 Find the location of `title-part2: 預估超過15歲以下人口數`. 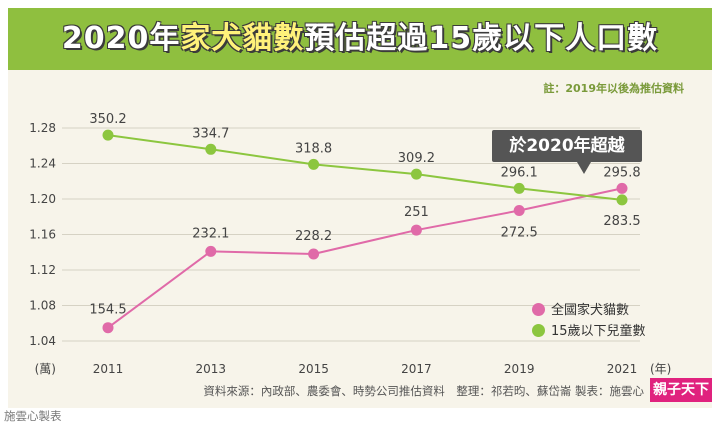

title-part2: 預估超過15歲以下人口數 is located at coordinates (481, 38).